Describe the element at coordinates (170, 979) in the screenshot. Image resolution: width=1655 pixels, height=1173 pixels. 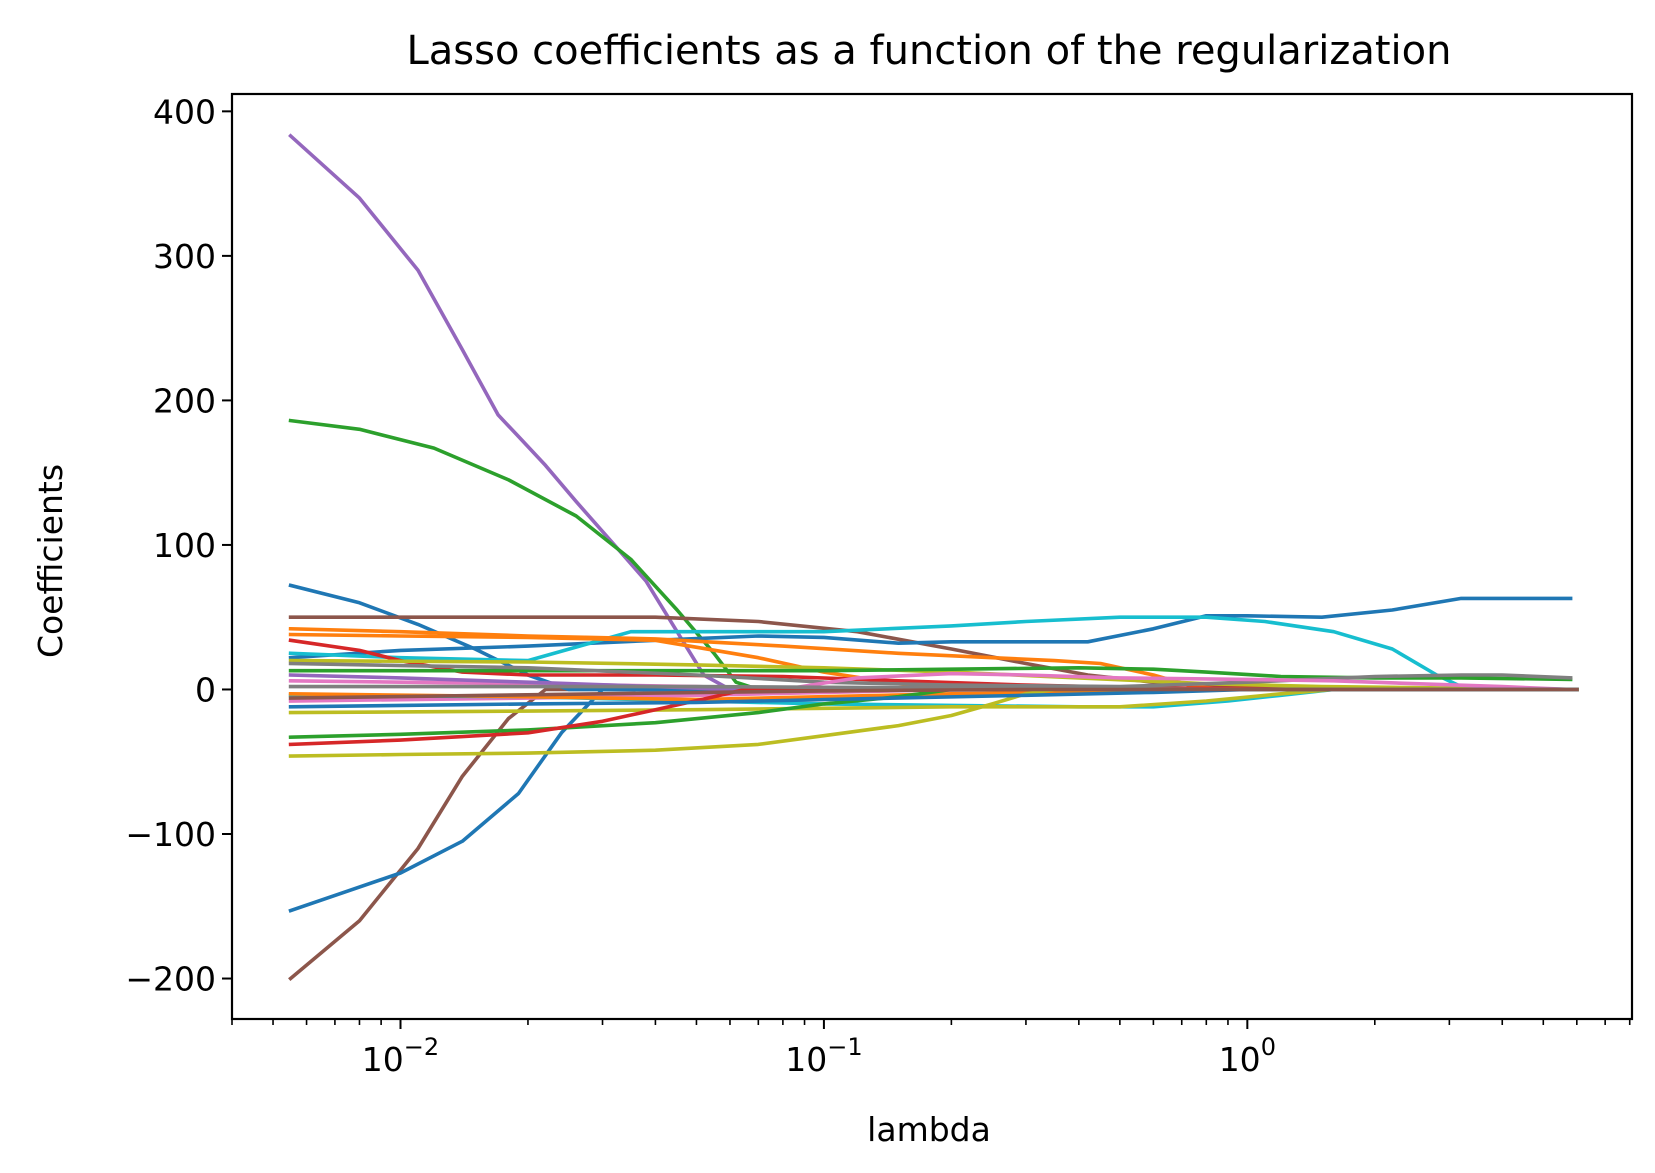
I see `y-tick-label: −200` at that location.